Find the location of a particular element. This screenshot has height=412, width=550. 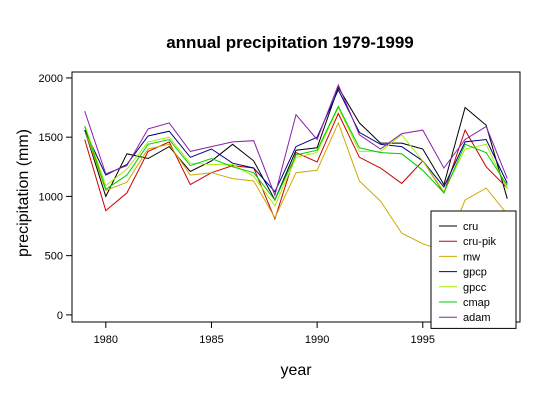

chart-title: annual precipitation 1979-1999 is located at coordinates (290, 42).